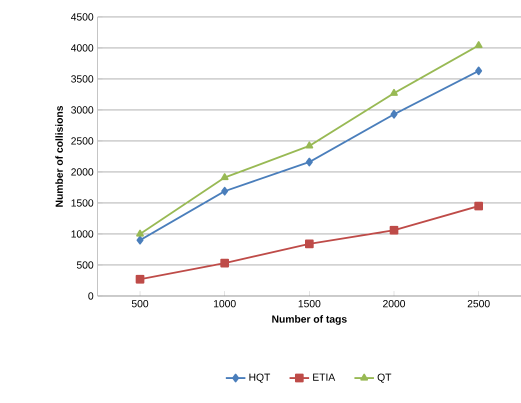 The width and height of the screenshot is (521, 403). I want to click on y-tick-label: 1500, so click(83, 202).